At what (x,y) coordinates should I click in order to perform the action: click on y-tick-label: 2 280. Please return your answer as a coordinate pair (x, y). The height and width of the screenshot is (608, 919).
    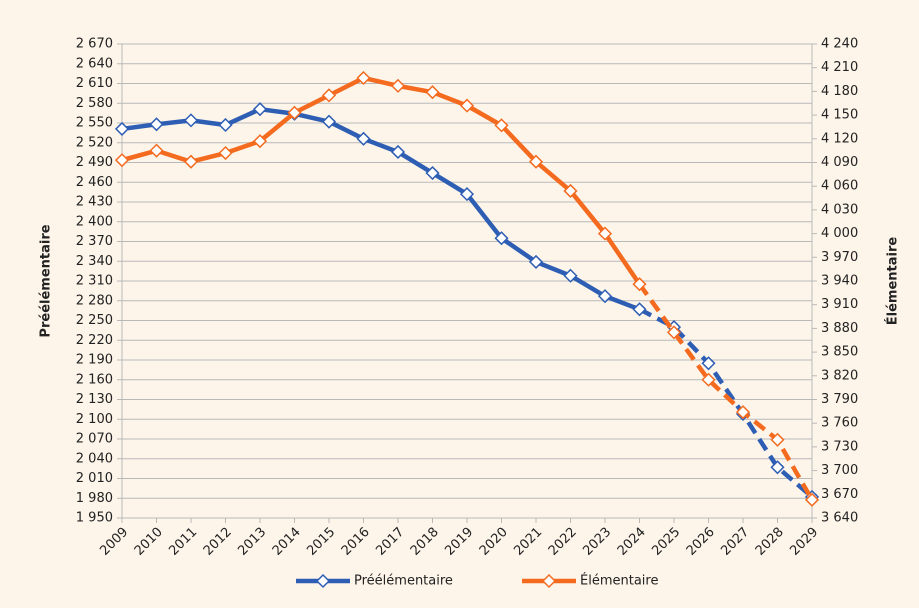
    Looking at the image, I should click on (94, 300).